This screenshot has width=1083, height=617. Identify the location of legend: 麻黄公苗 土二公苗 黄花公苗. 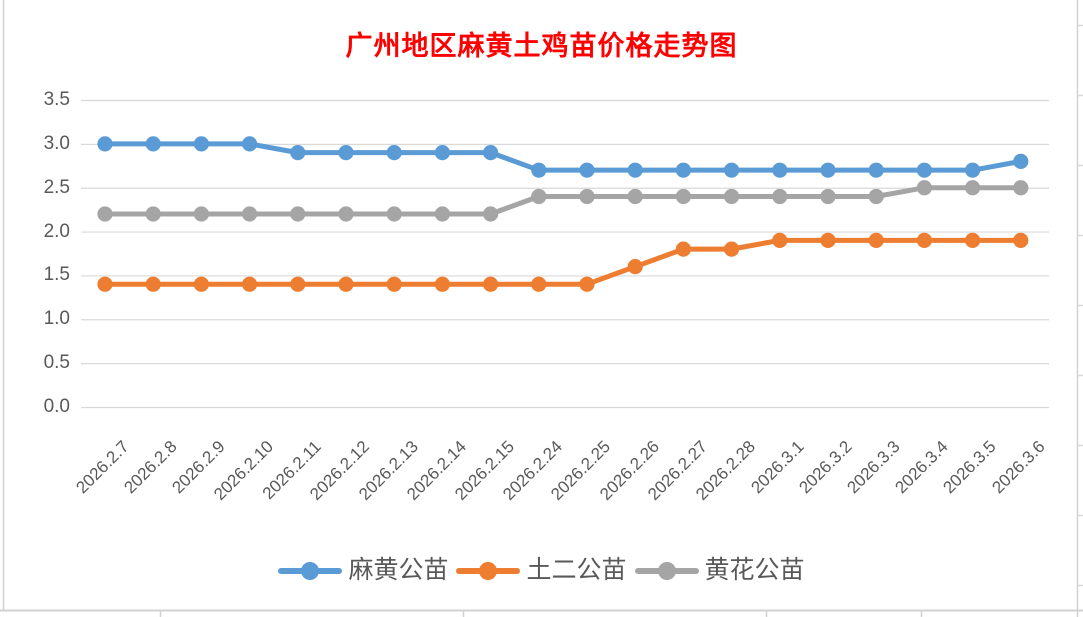
(541, 571).